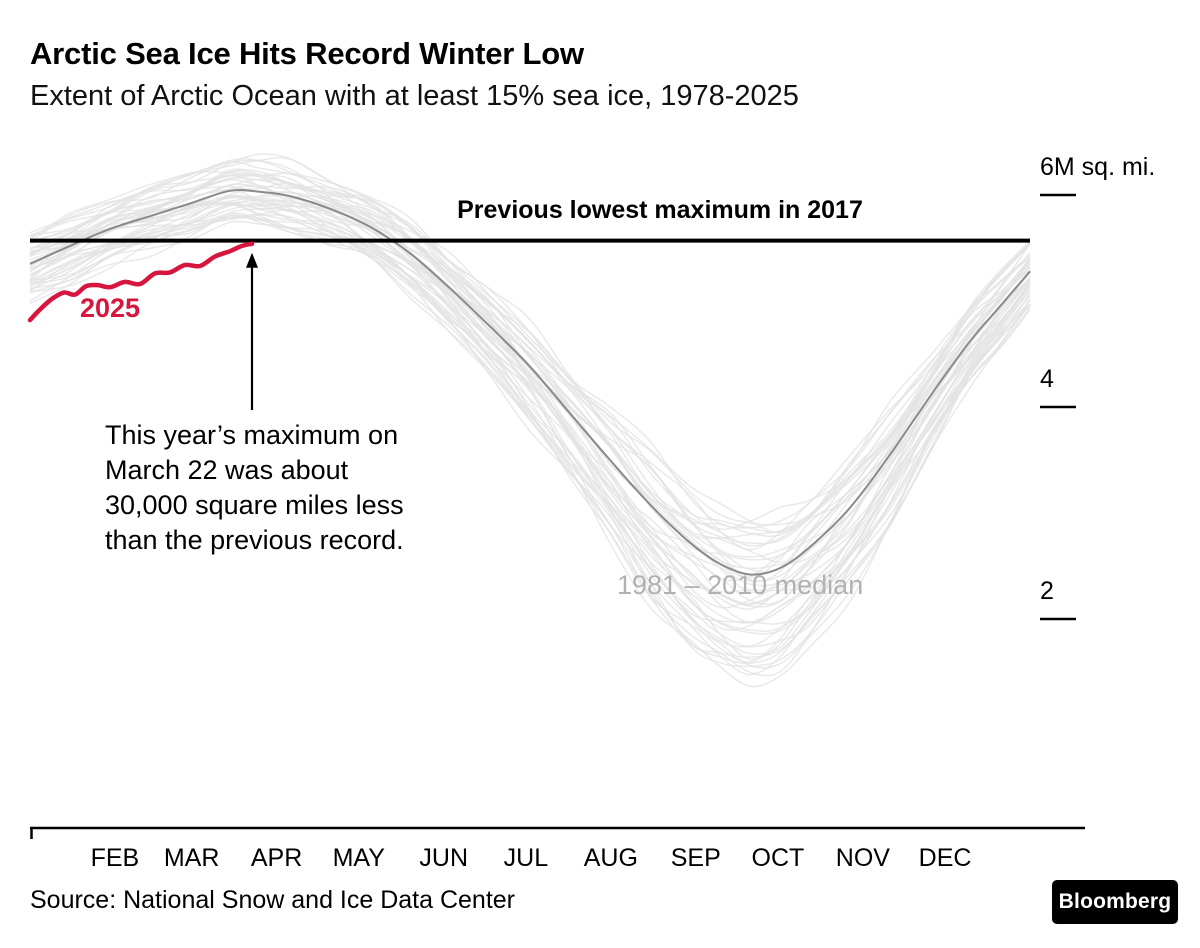 This screenshot has width=1200, height=948. What do you see at coordinates (110, 308) in the screenshot?
I see `series-label-2025: 2025` at bounding box center [110, 308].